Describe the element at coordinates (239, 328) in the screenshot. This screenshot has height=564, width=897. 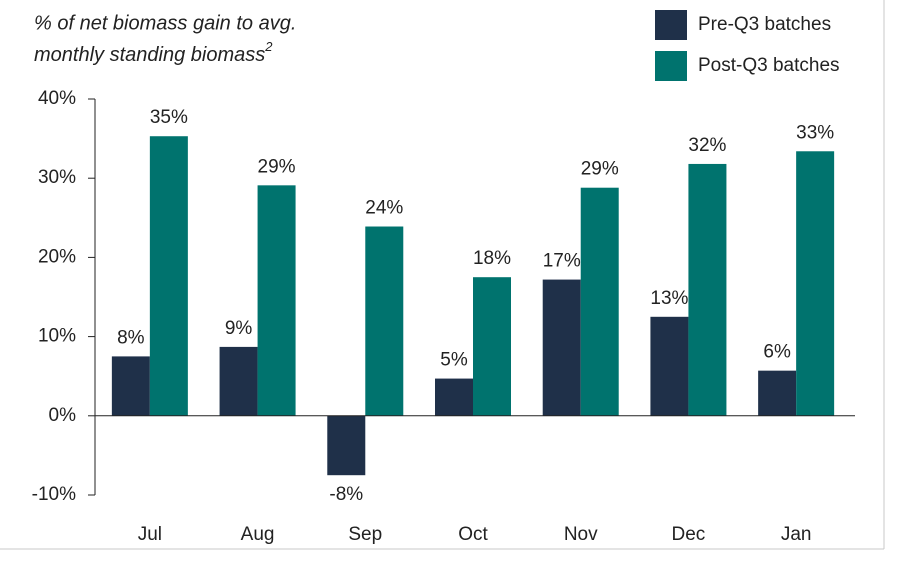
I see `value-label: 9%` at that location.